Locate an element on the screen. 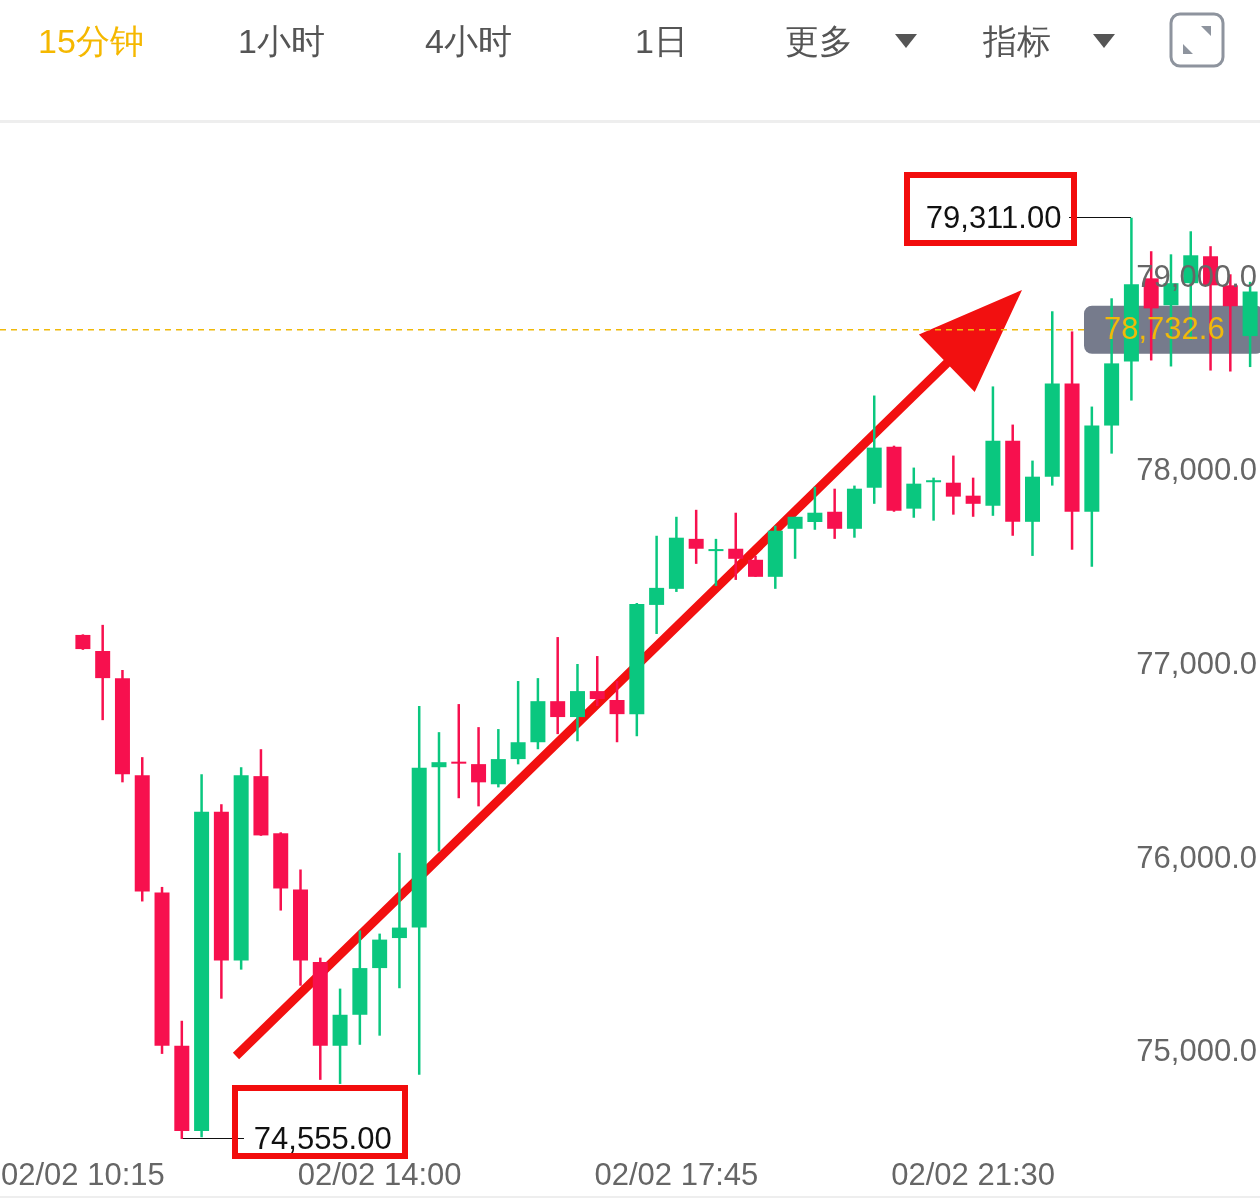 This screenshot has height=1198, width=1260. x-tick-label: 02/02 10:15 is located at coordinates (83, 1174).